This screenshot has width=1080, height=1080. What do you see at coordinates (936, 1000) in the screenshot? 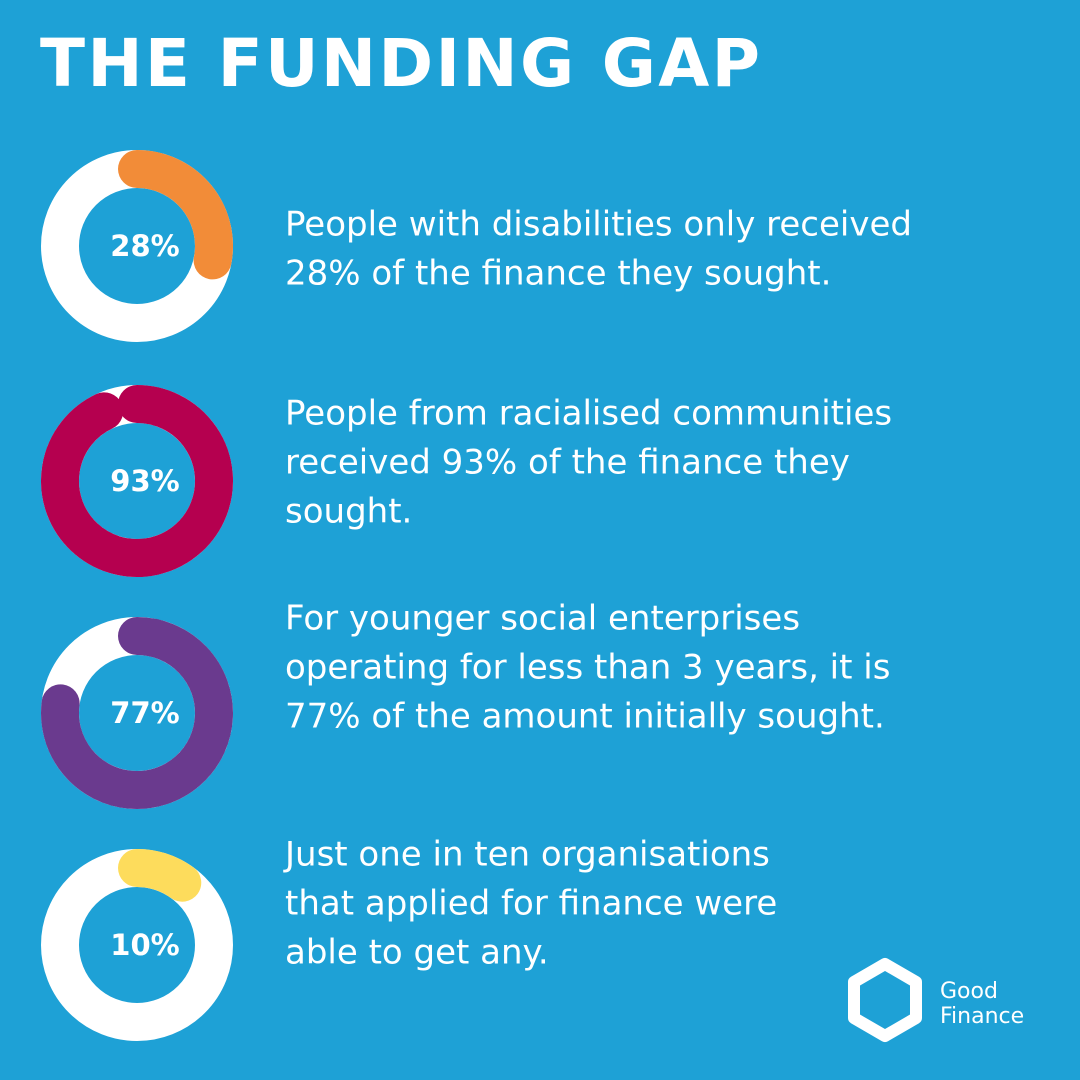
I see `logo: Good Finance` at bounding box center [936, 1000].